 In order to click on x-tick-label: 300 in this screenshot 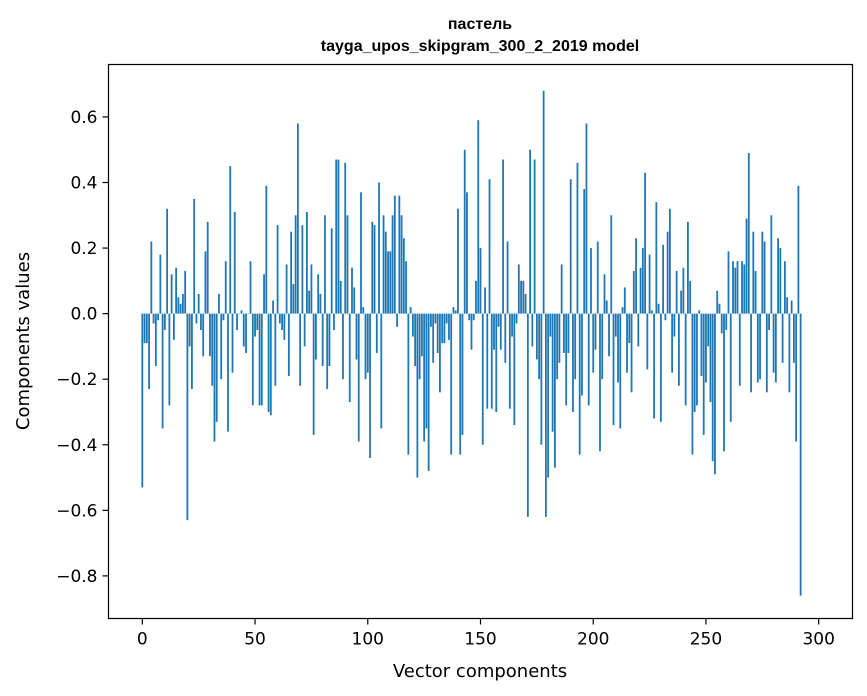, I will do `click(818, 640)`.